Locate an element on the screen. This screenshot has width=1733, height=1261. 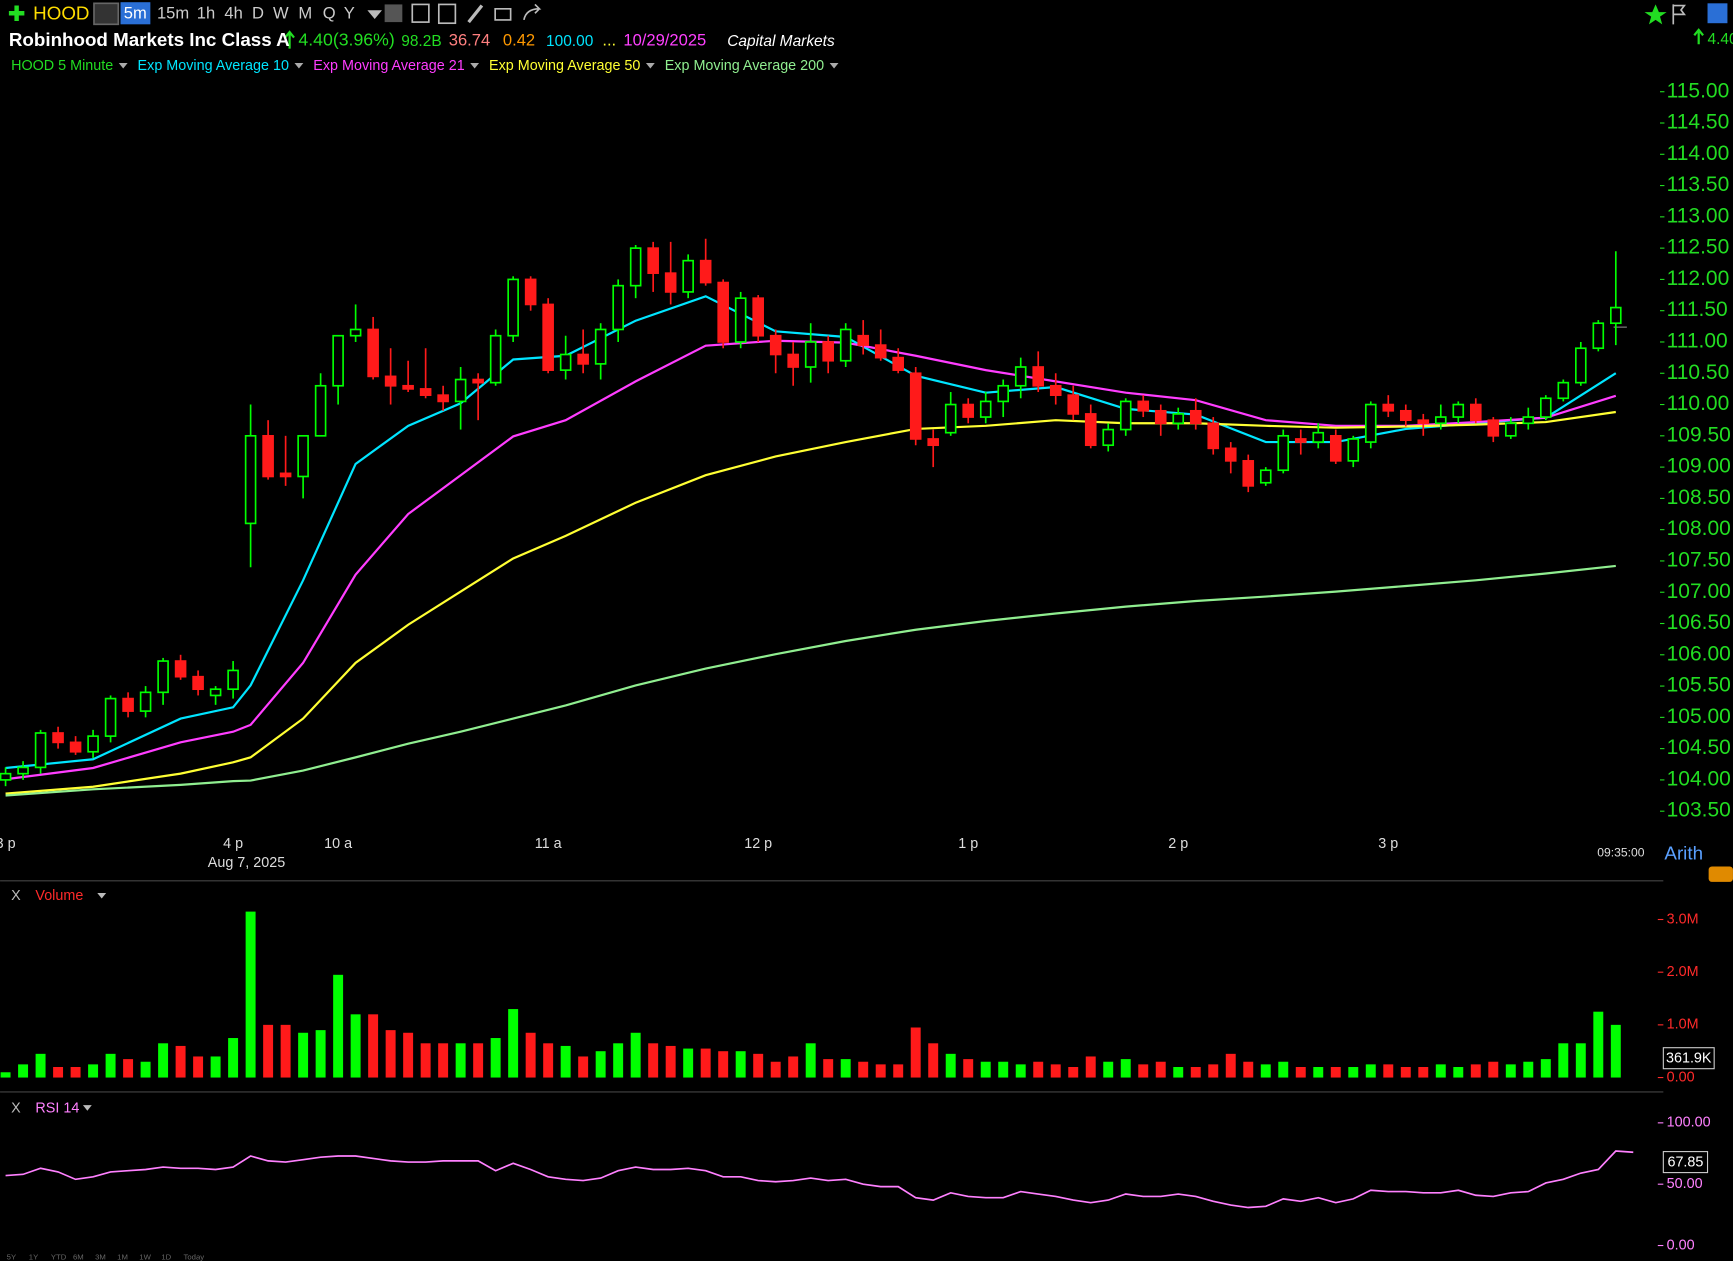
close-rsi: X is located at coordinates (16, 1108).